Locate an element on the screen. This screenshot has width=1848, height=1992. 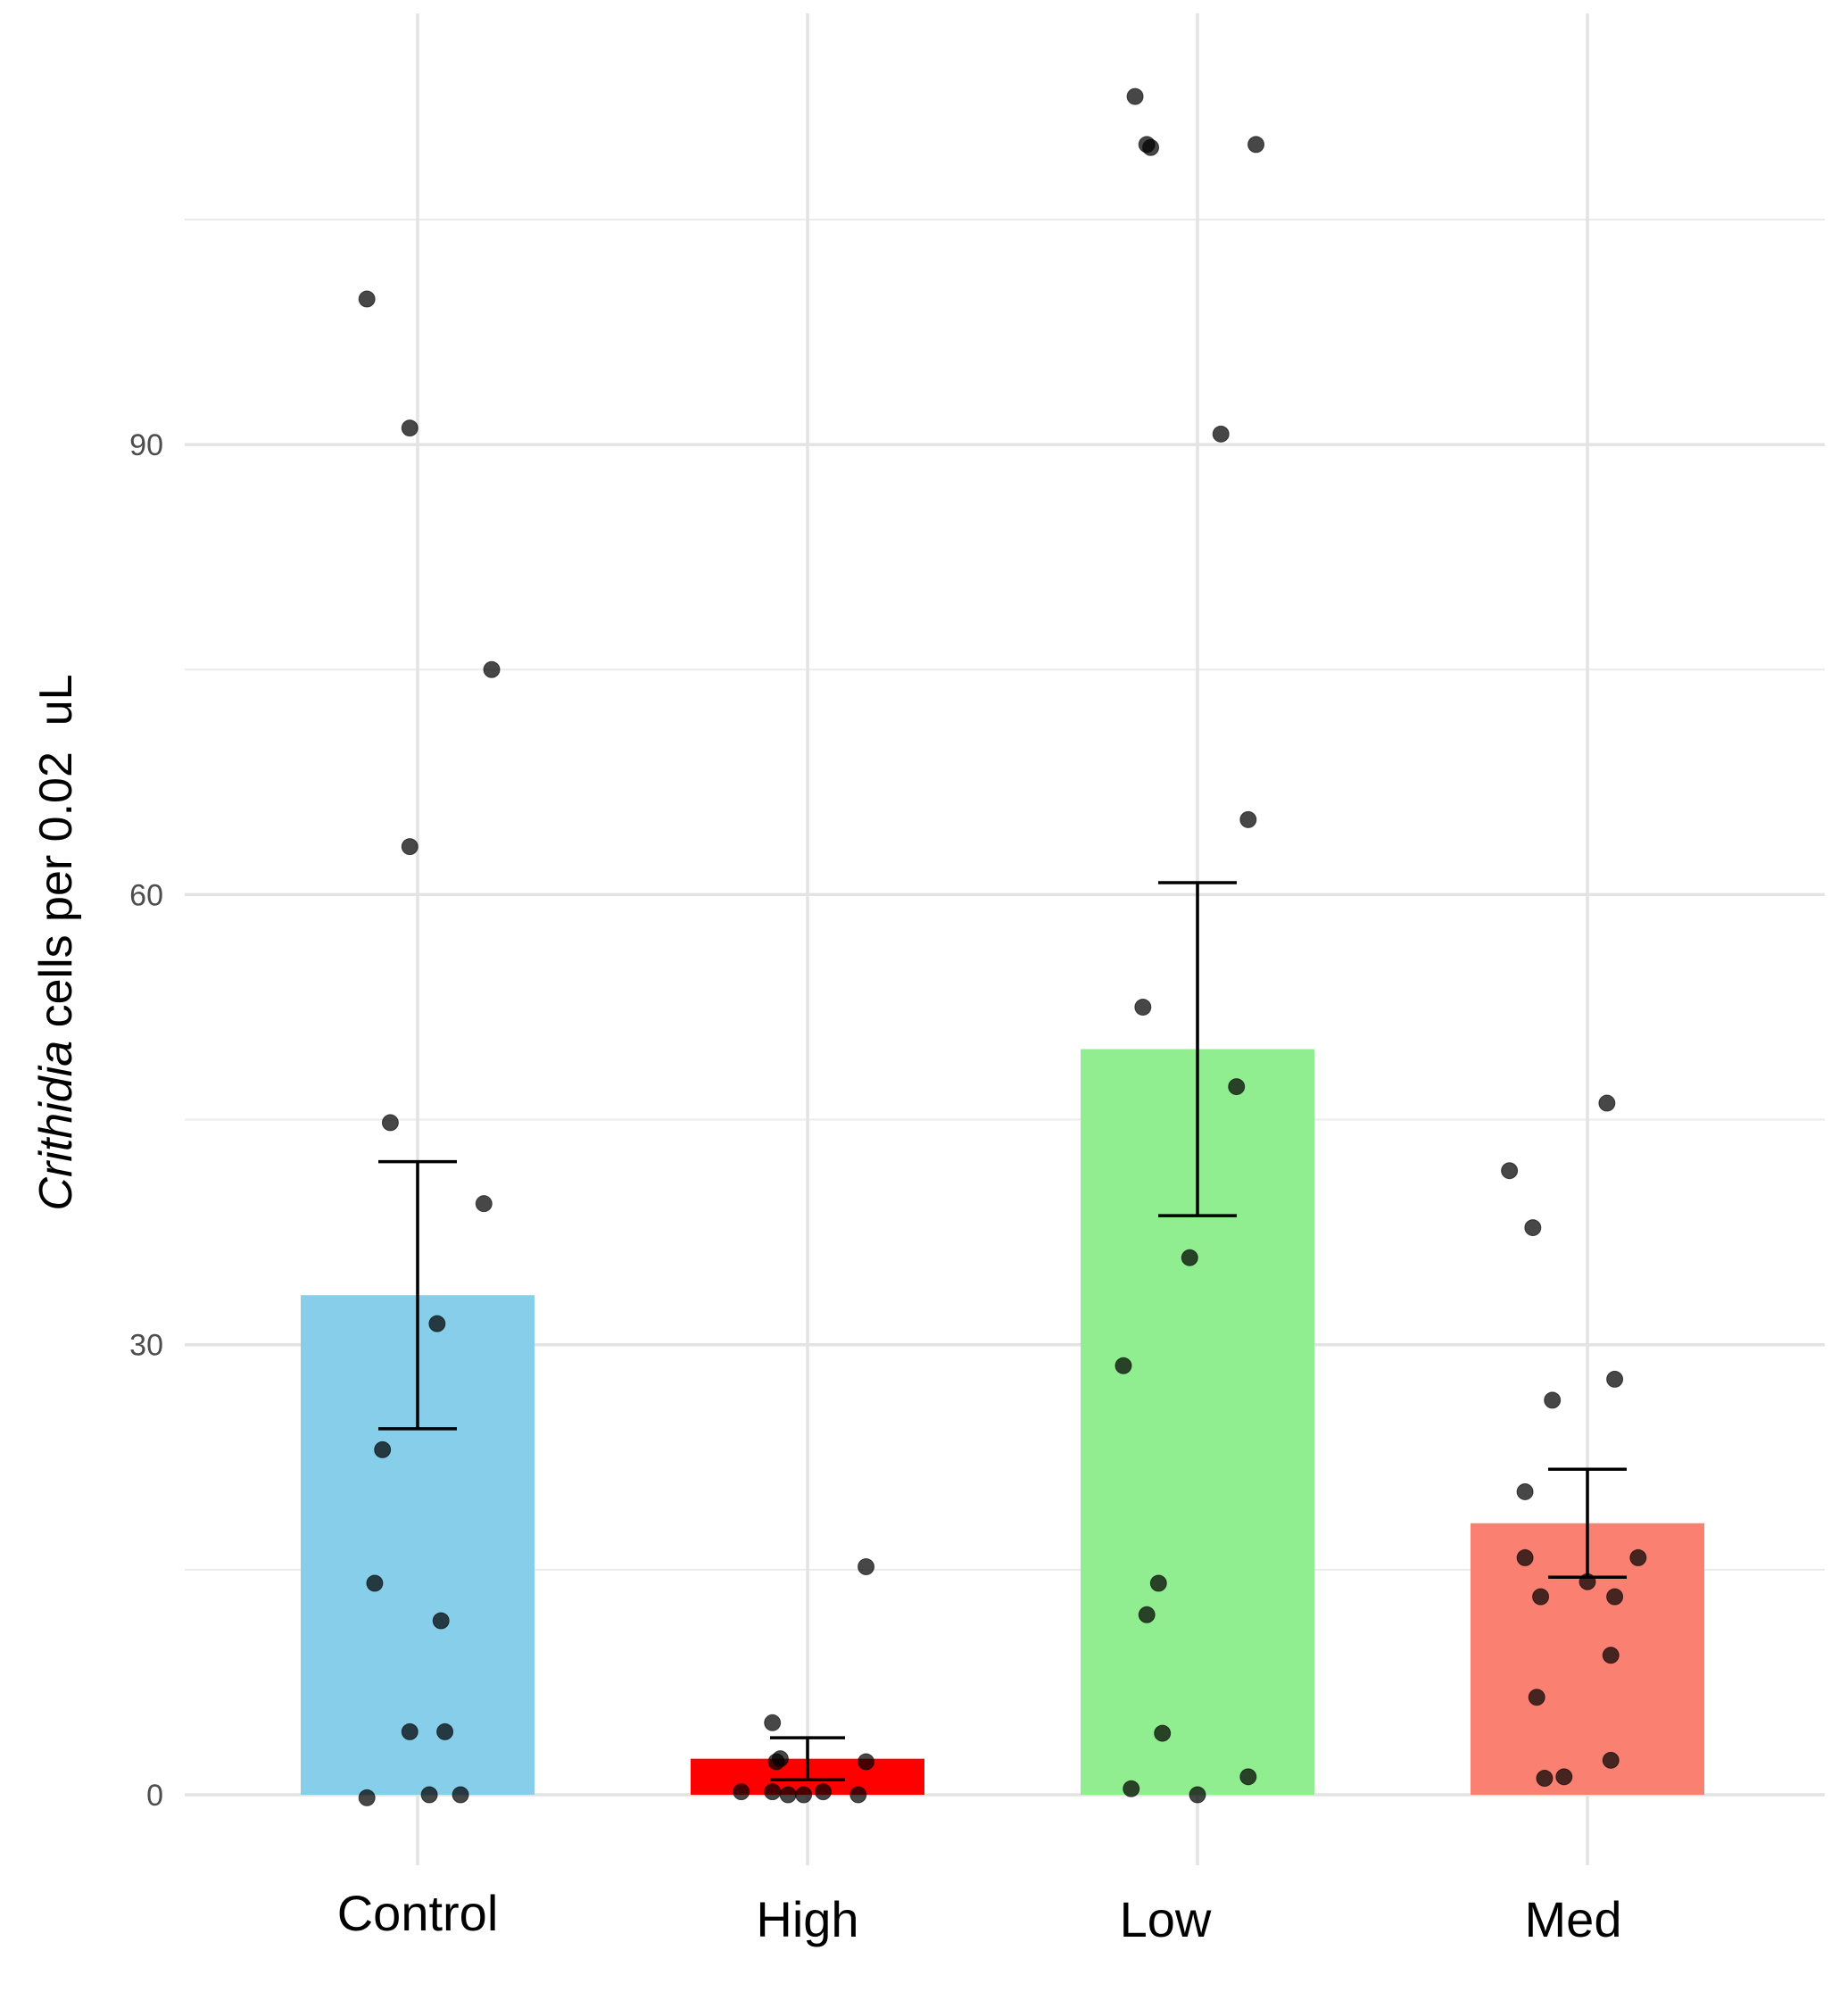
y-axis-label-italic: Crithidia is located at coordinates (56, 1126).